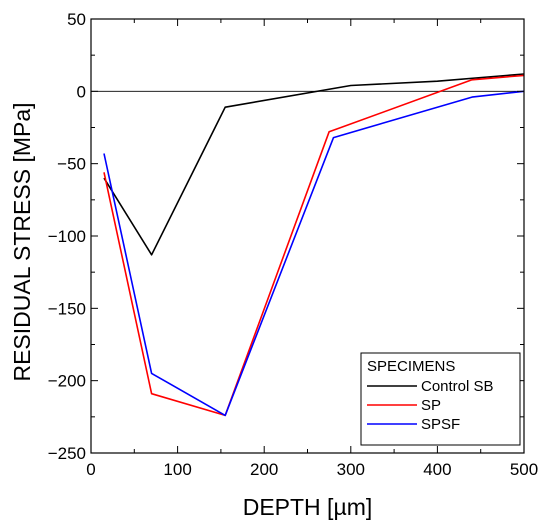  What do you see at coordinates (411, 366) in the screenshot?
I see `legend-title: SPECIMENS` at bounding box center [411, 366].